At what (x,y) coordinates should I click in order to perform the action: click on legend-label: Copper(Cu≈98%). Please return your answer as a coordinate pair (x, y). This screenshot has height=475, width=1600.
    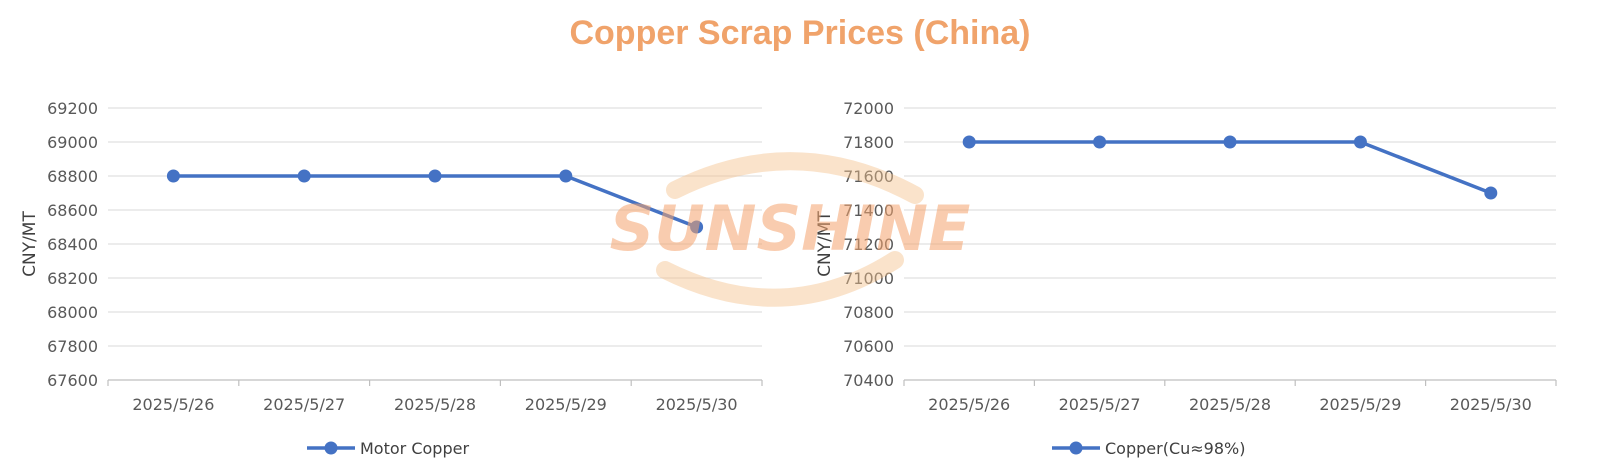
    Looking at the image, I should click on (1175, 448).